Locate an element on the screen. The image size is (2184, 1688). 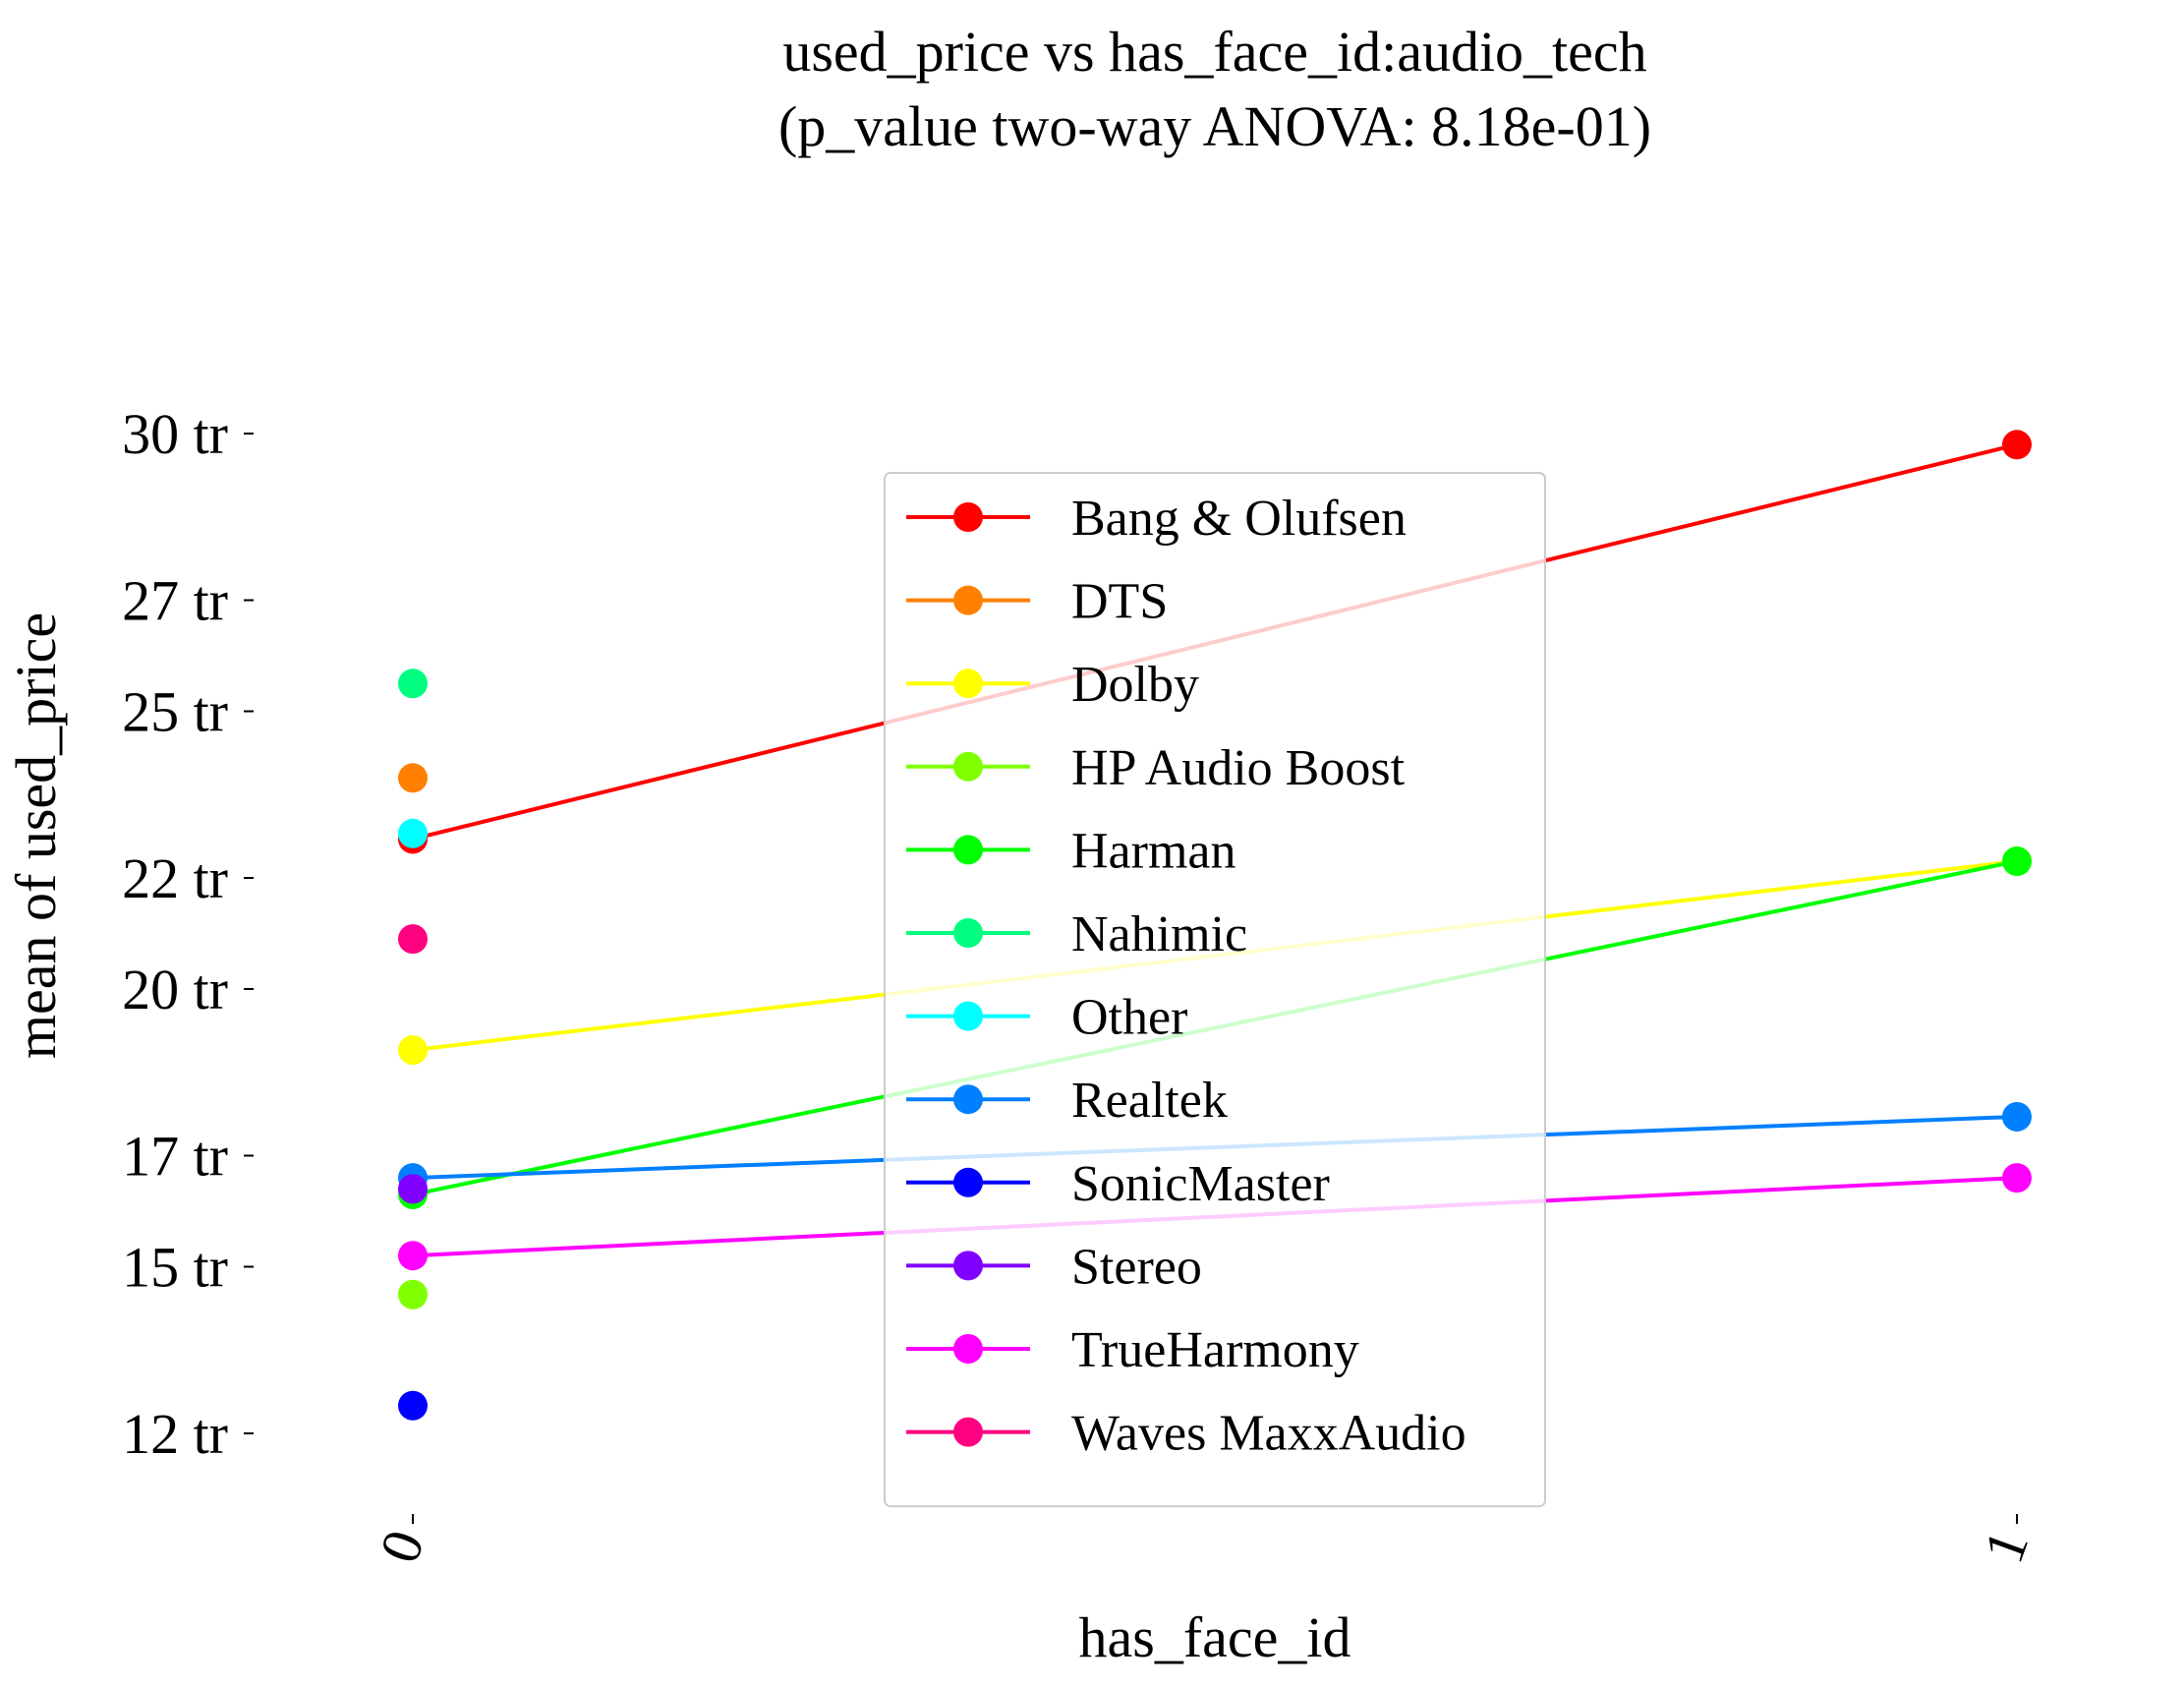
chart-subtitle: (p_value two-way ANOVA: 8.18e-01) is located at coordinates (1214, 126).